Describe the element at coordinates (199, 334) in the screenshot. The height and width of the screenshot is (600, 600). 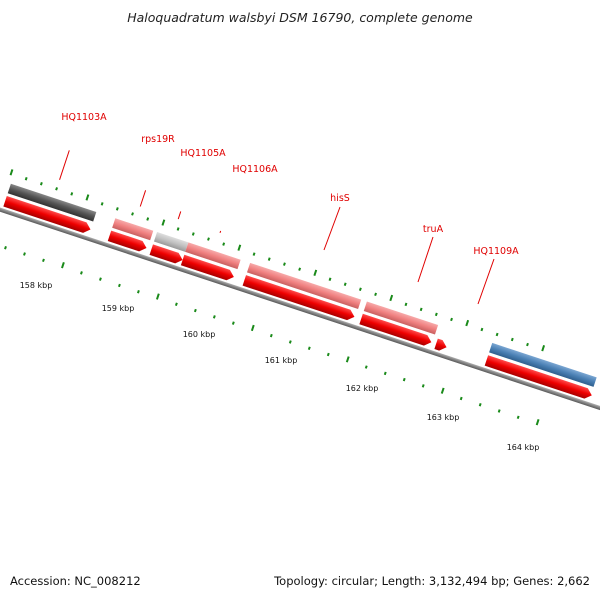
I see `kbp-label-160: 160 kbp` at that location.